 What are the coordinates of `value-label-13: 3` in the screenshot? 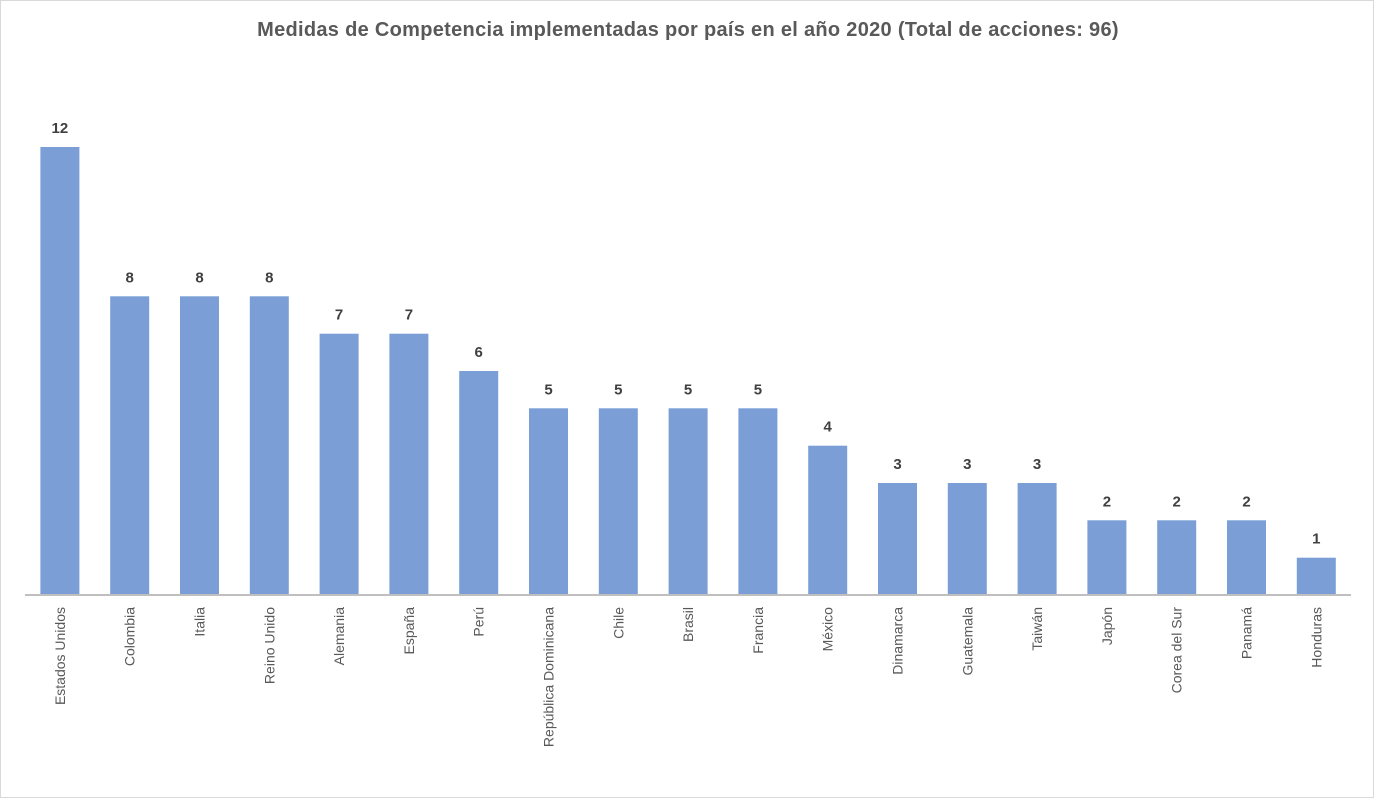 It's located at (967, 464).